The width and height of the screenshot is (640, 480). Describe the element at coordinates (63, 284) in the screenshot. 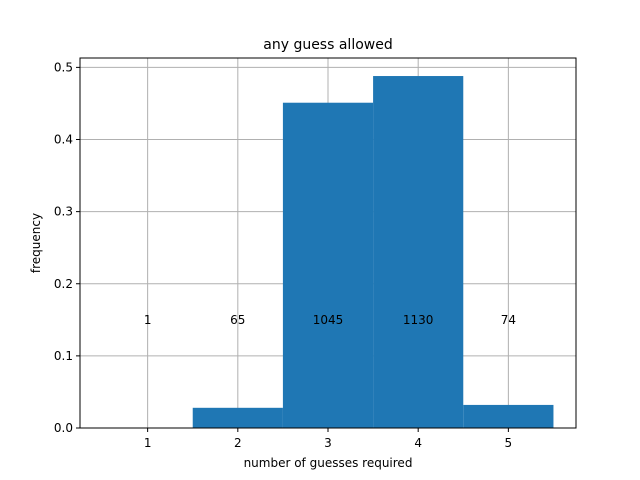

I see `y-tick-label-2: 0.2` at that location.